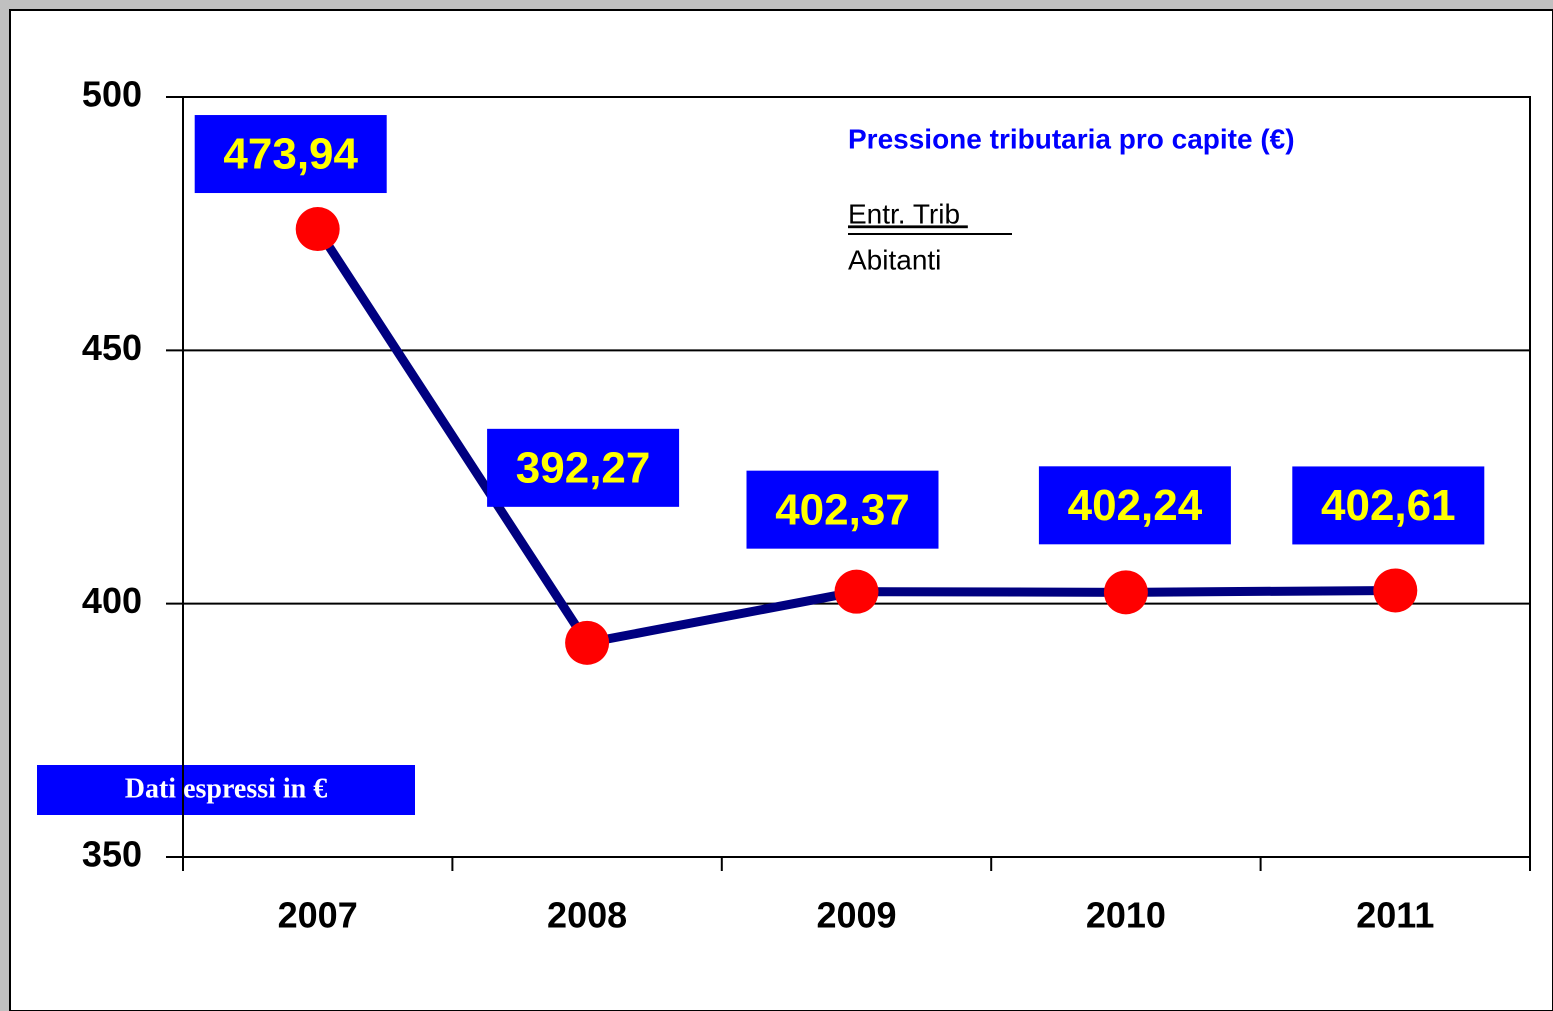 This screenshot has width=1553, height=1011. I want to click on x-tick-label: 2008, so click(587, 915).